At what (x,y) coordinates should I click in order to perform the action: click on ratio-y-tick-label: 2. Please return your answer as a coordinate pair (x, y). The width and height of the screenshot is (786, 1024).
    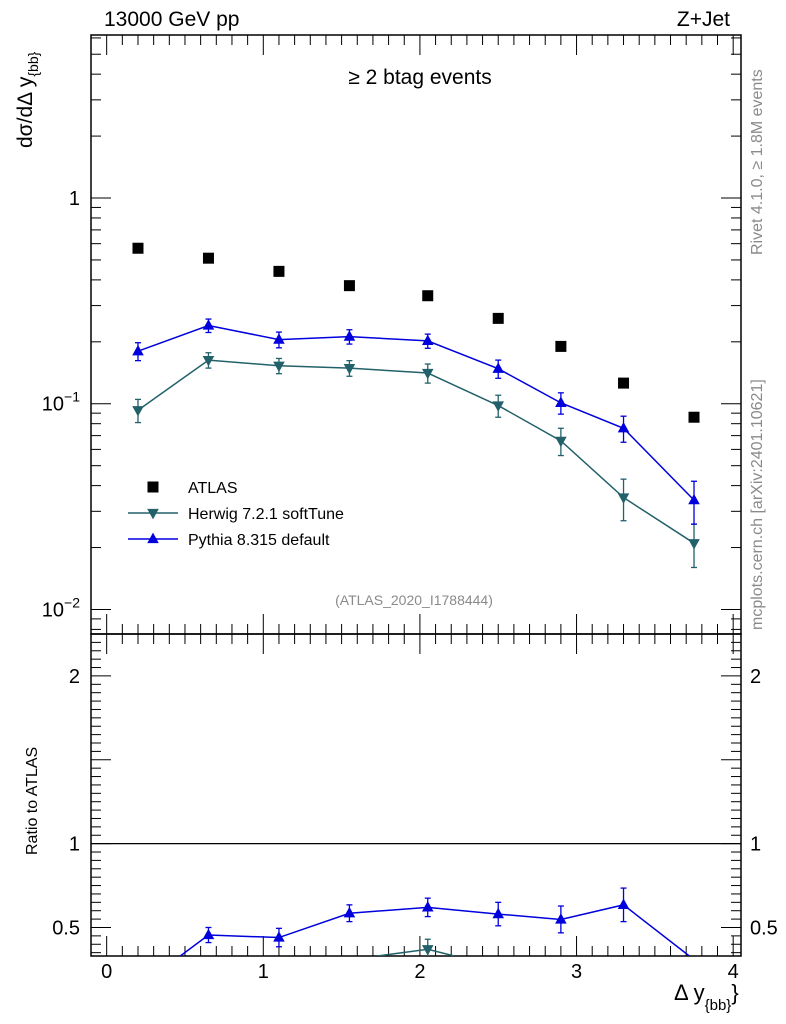
    Looking at the image, I should click on (74, 677).